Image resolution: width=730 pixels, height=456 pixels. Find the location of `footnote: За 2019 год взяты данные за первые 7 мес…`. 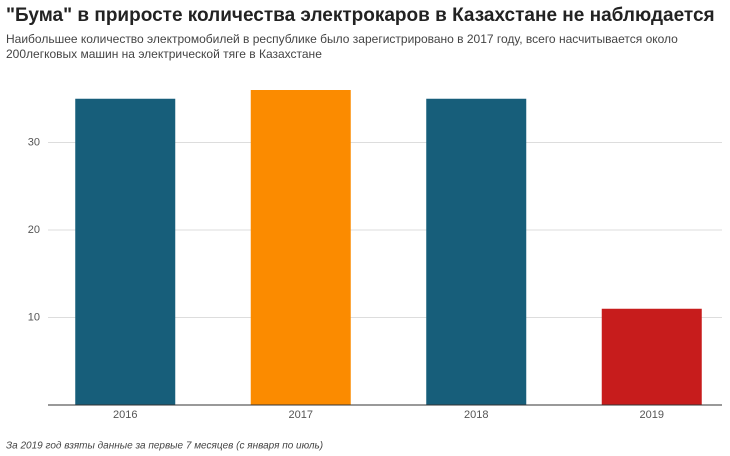

footnote: За 2019 год взяты данные за первые 7 мес… is located at coordinates (164, 446).